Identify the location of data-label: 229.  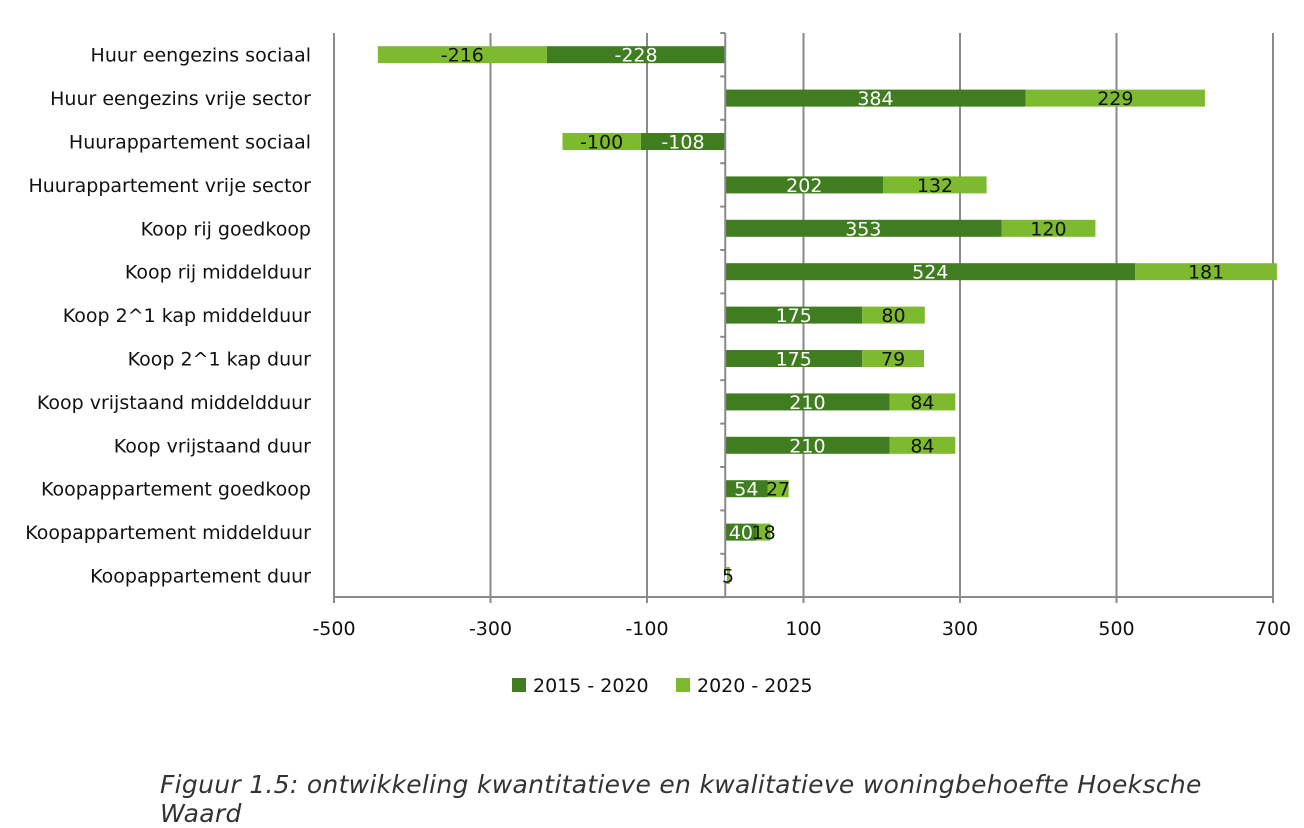
(1115, 99).